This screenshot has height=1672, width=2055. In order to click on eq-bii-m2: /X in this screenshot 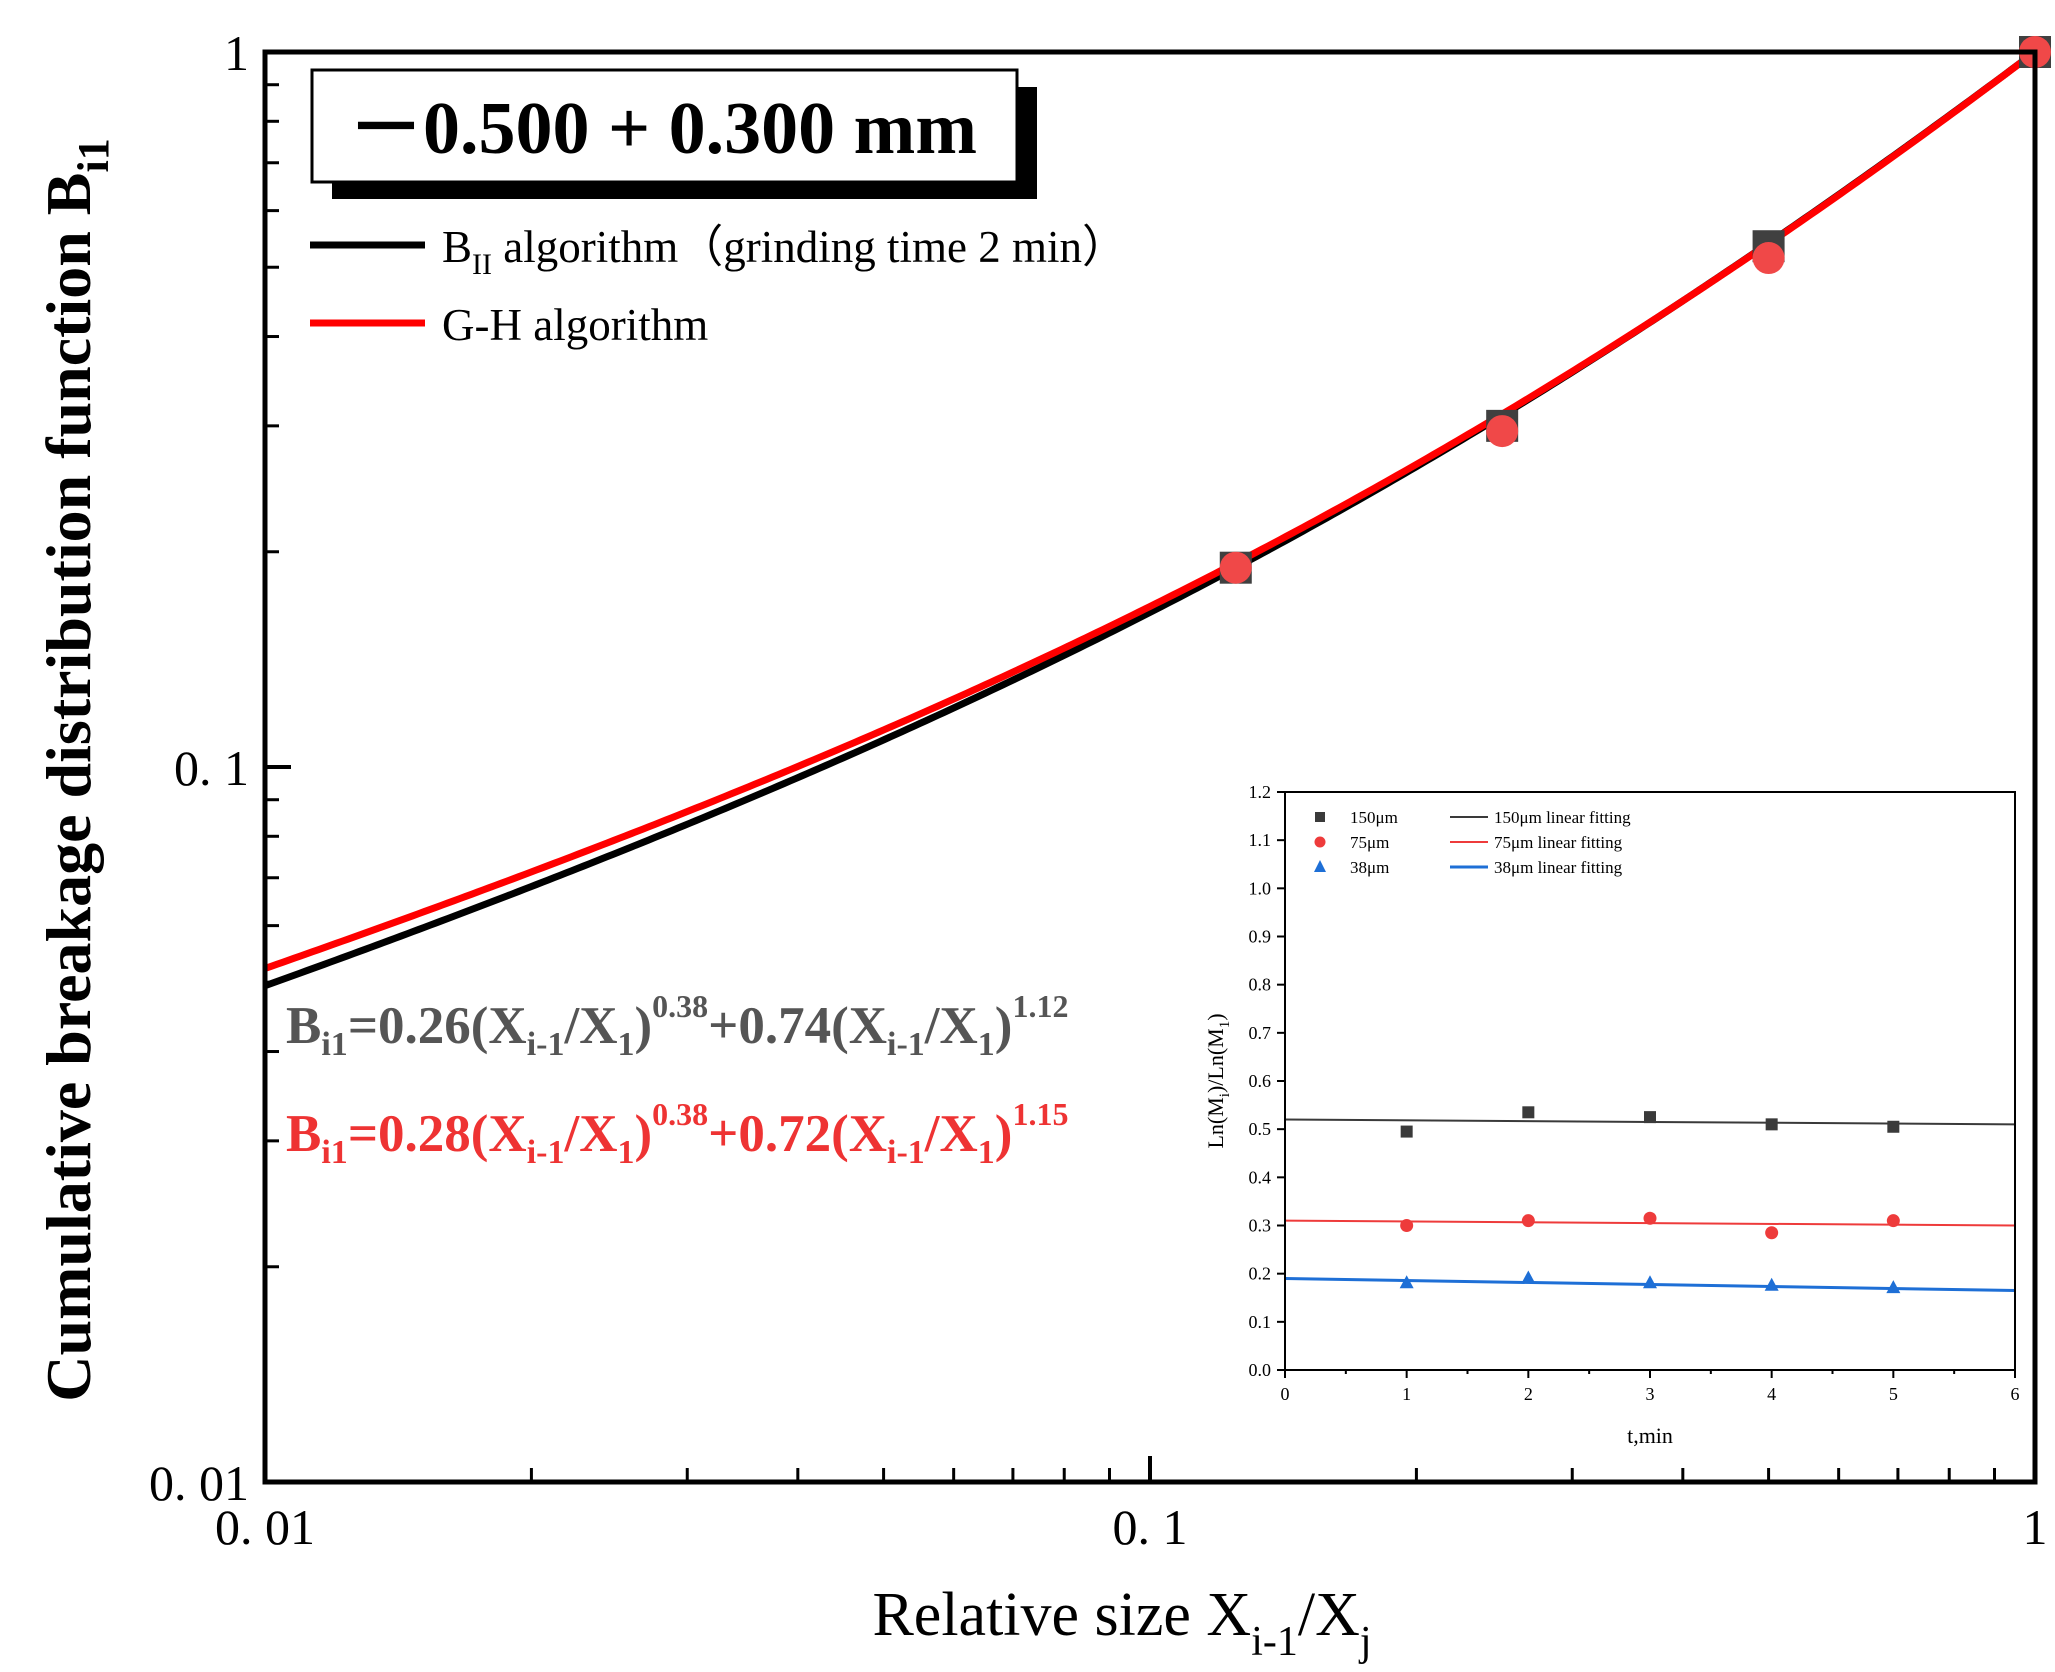, I will do `click(951, 1026)`.